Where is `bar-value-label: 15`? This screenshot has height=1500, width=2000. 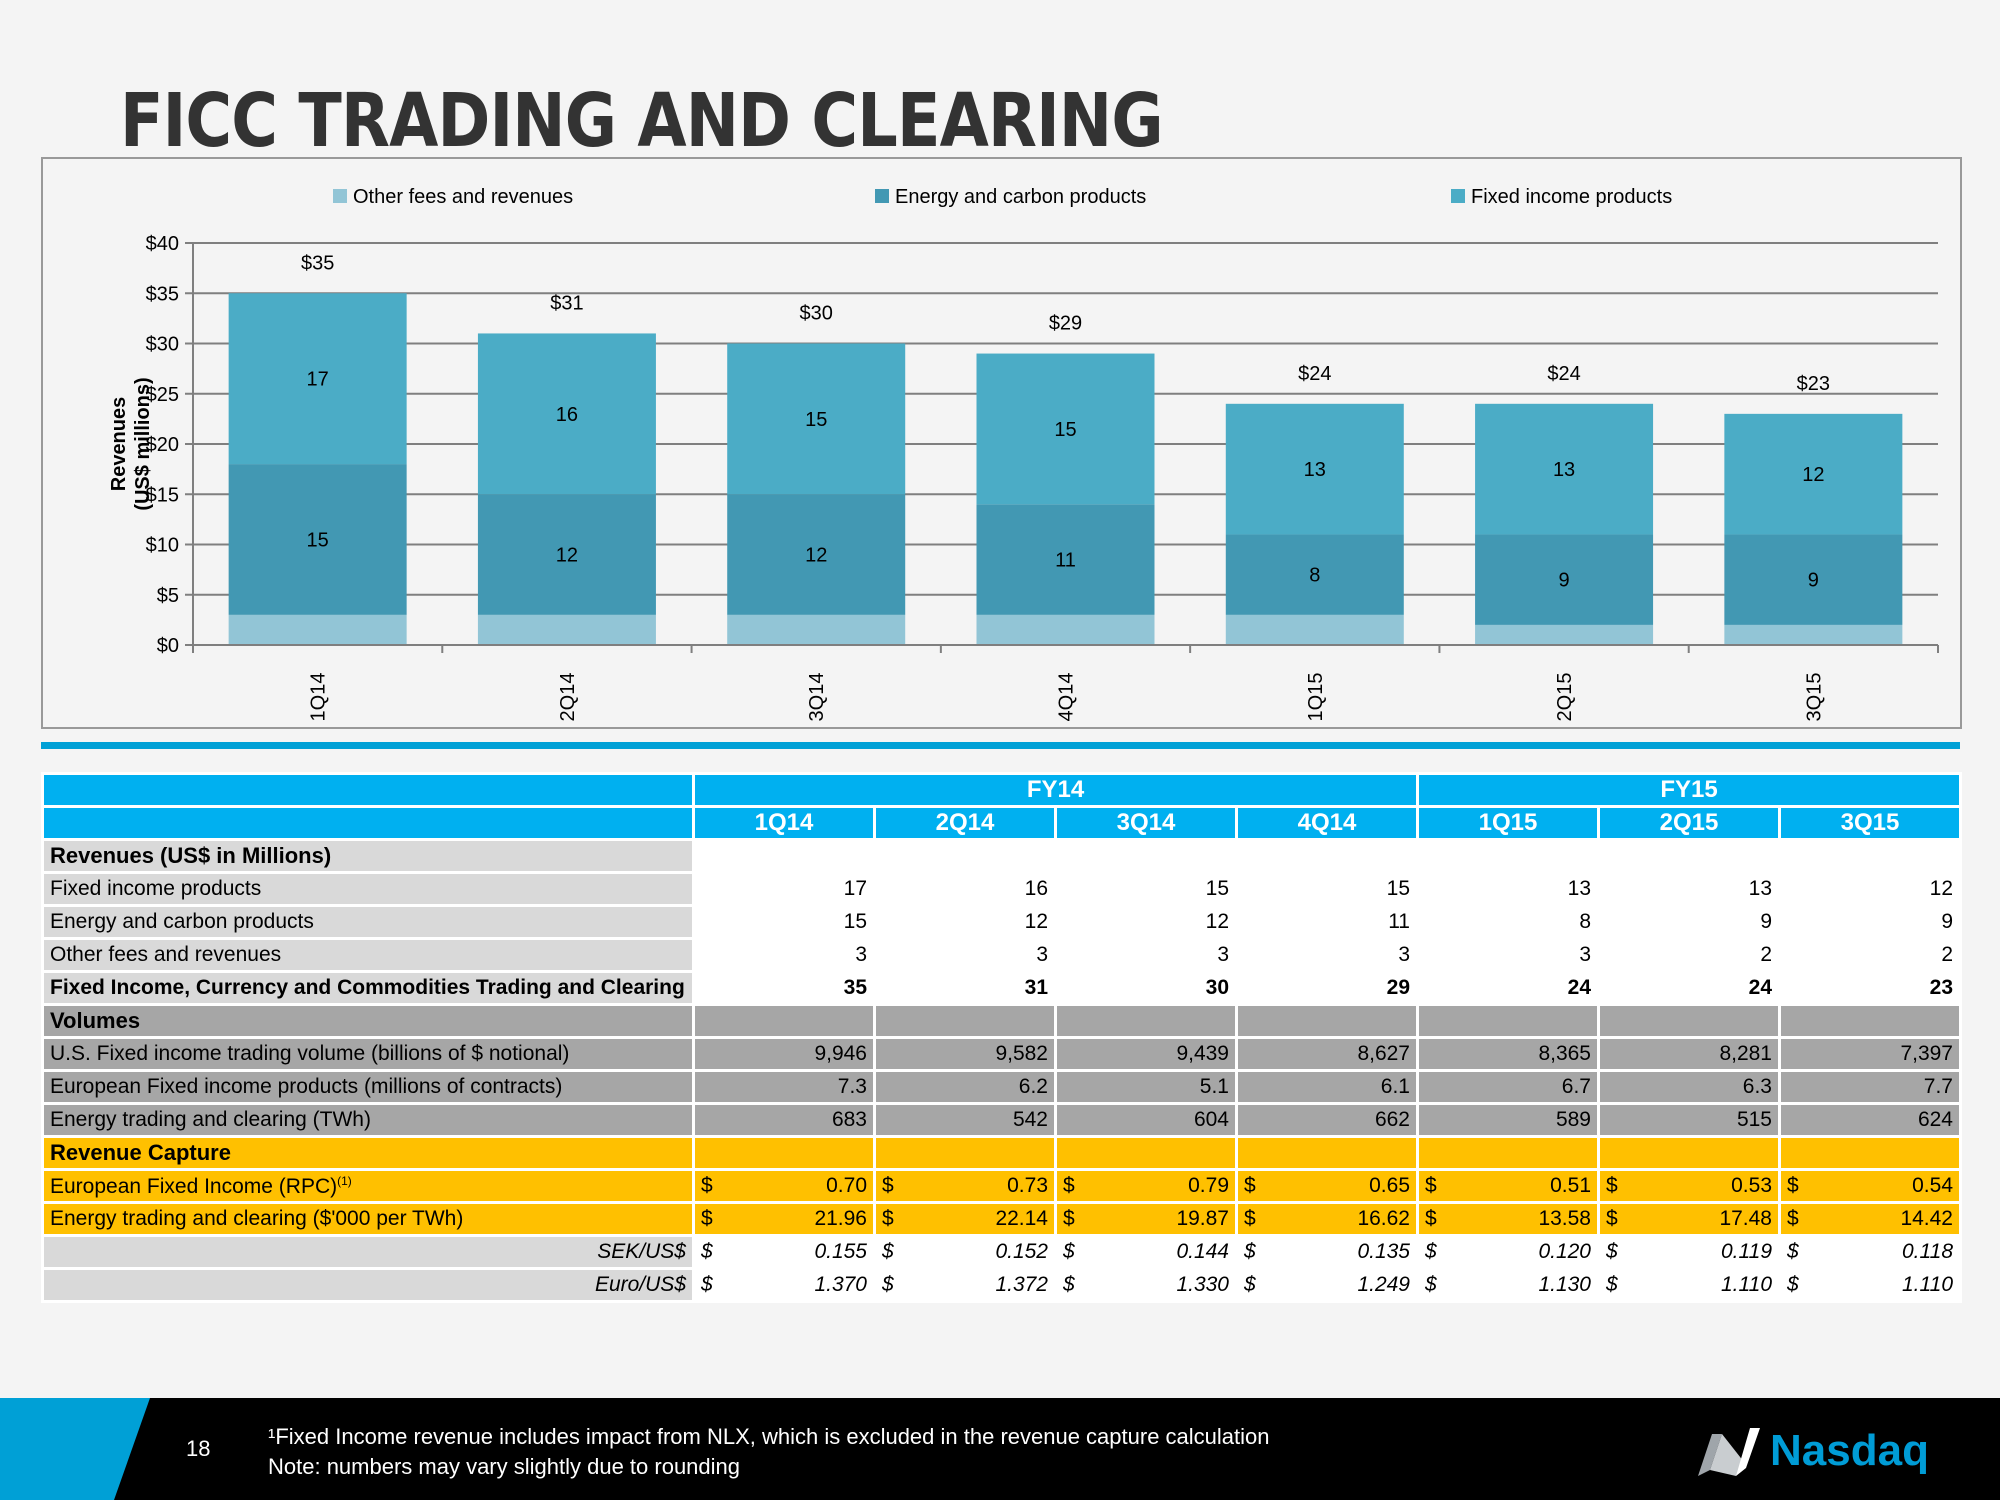 bar-value-label: 15 is located at coordinates (816, 420).